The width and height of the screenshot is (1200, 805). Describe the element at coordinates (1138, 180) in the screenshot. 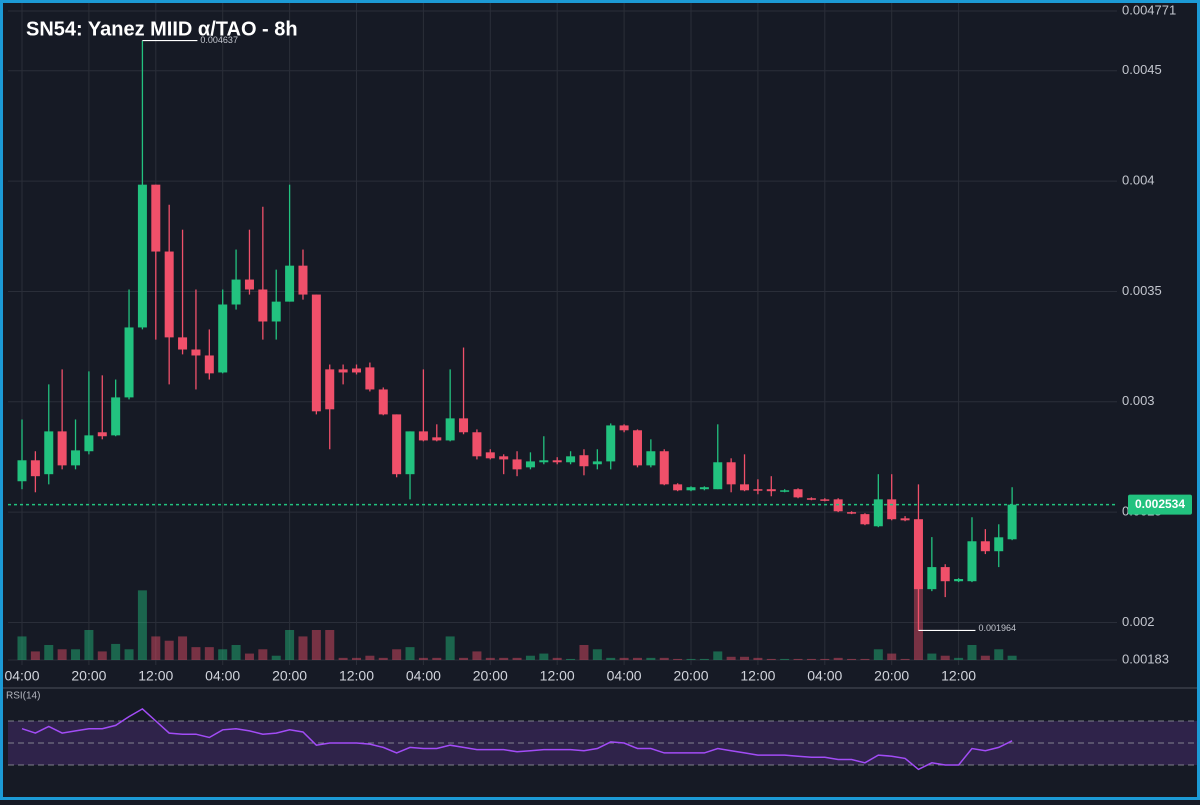

I see `y-tick-label: 0.004` at that location.